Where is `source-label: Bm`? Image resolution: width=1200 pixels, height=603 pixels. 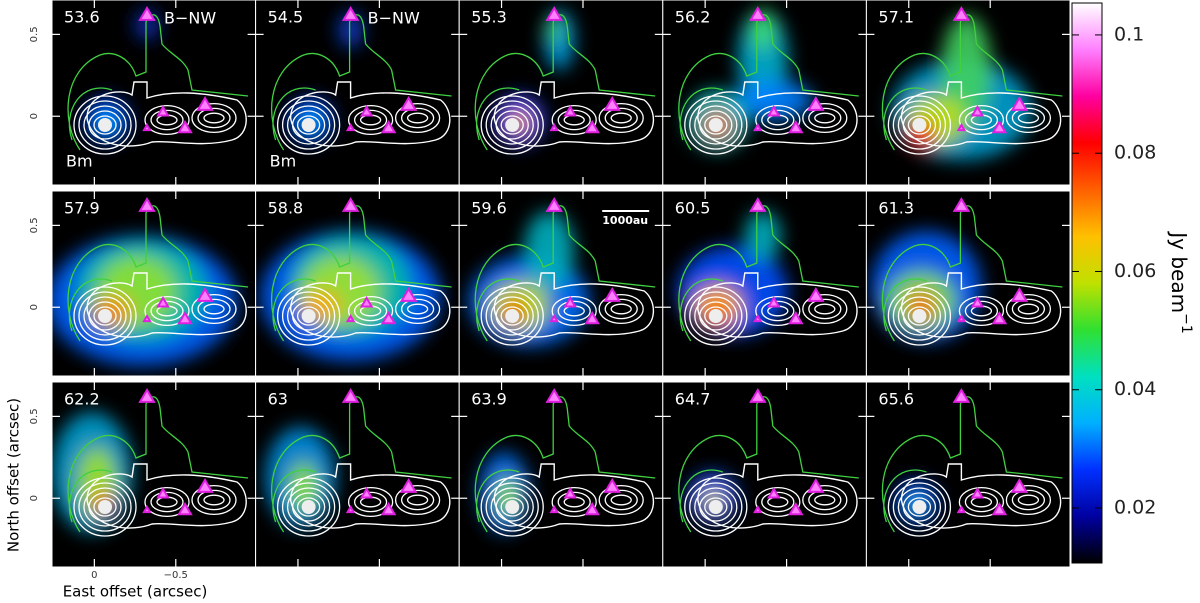
source-label: Bm is located at coordinates (79, 161).